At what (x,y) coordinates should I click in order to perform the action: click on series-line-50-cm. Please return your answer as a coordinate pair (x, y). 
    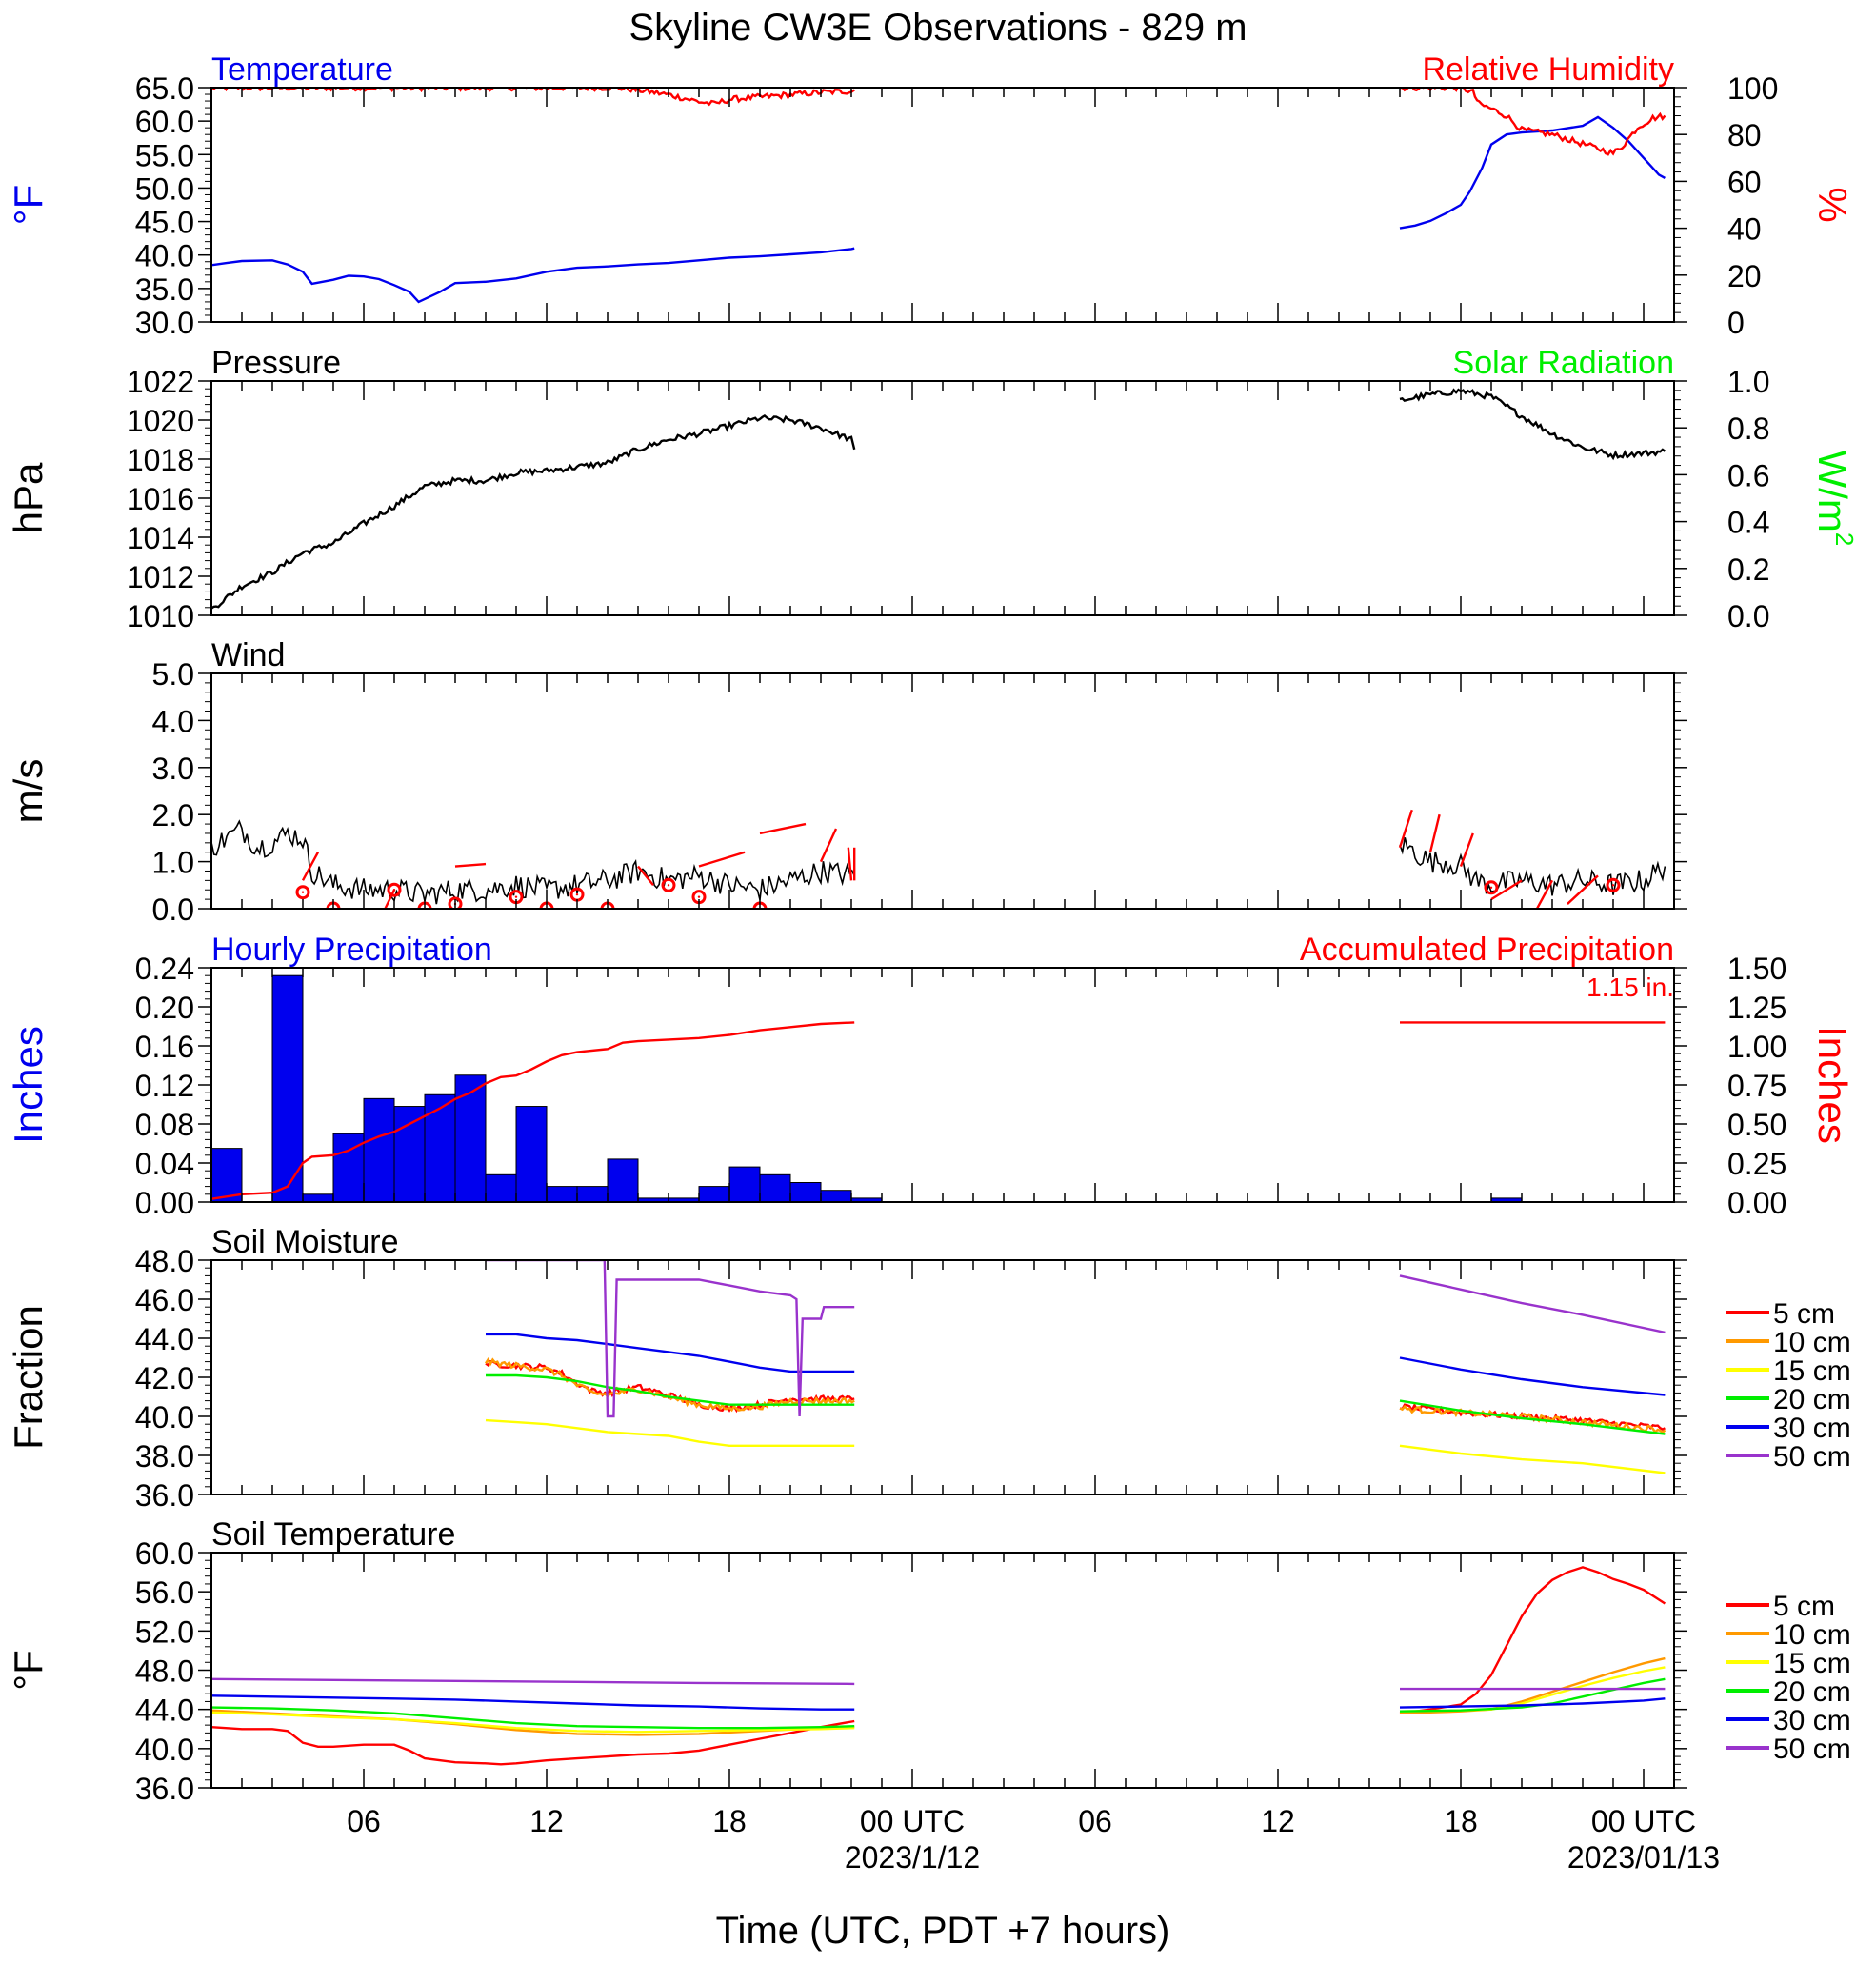
    Looking at the image, I should click on (533, 1681).